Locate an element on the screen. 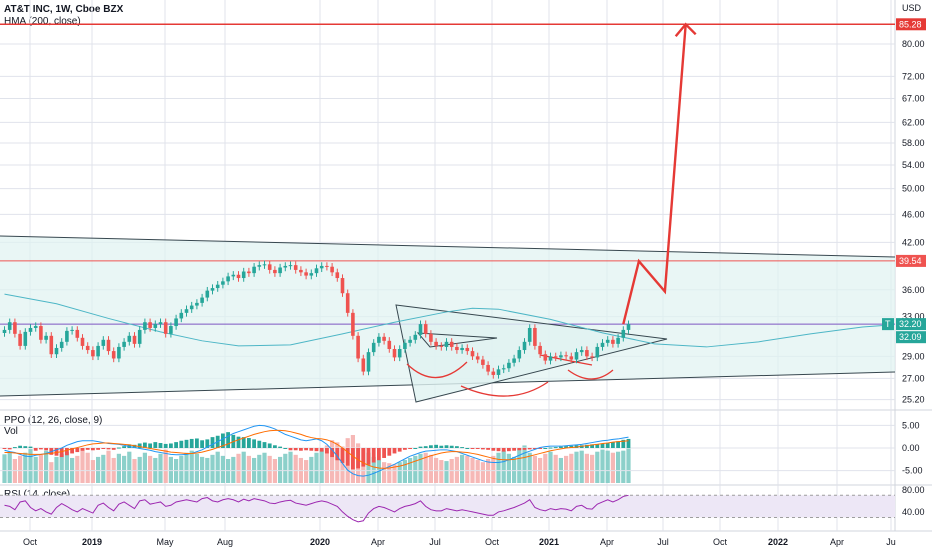 Image resolution: width=932 pixels, height=550 pixels. triangle-pattern is located at coordinates (531, 353).